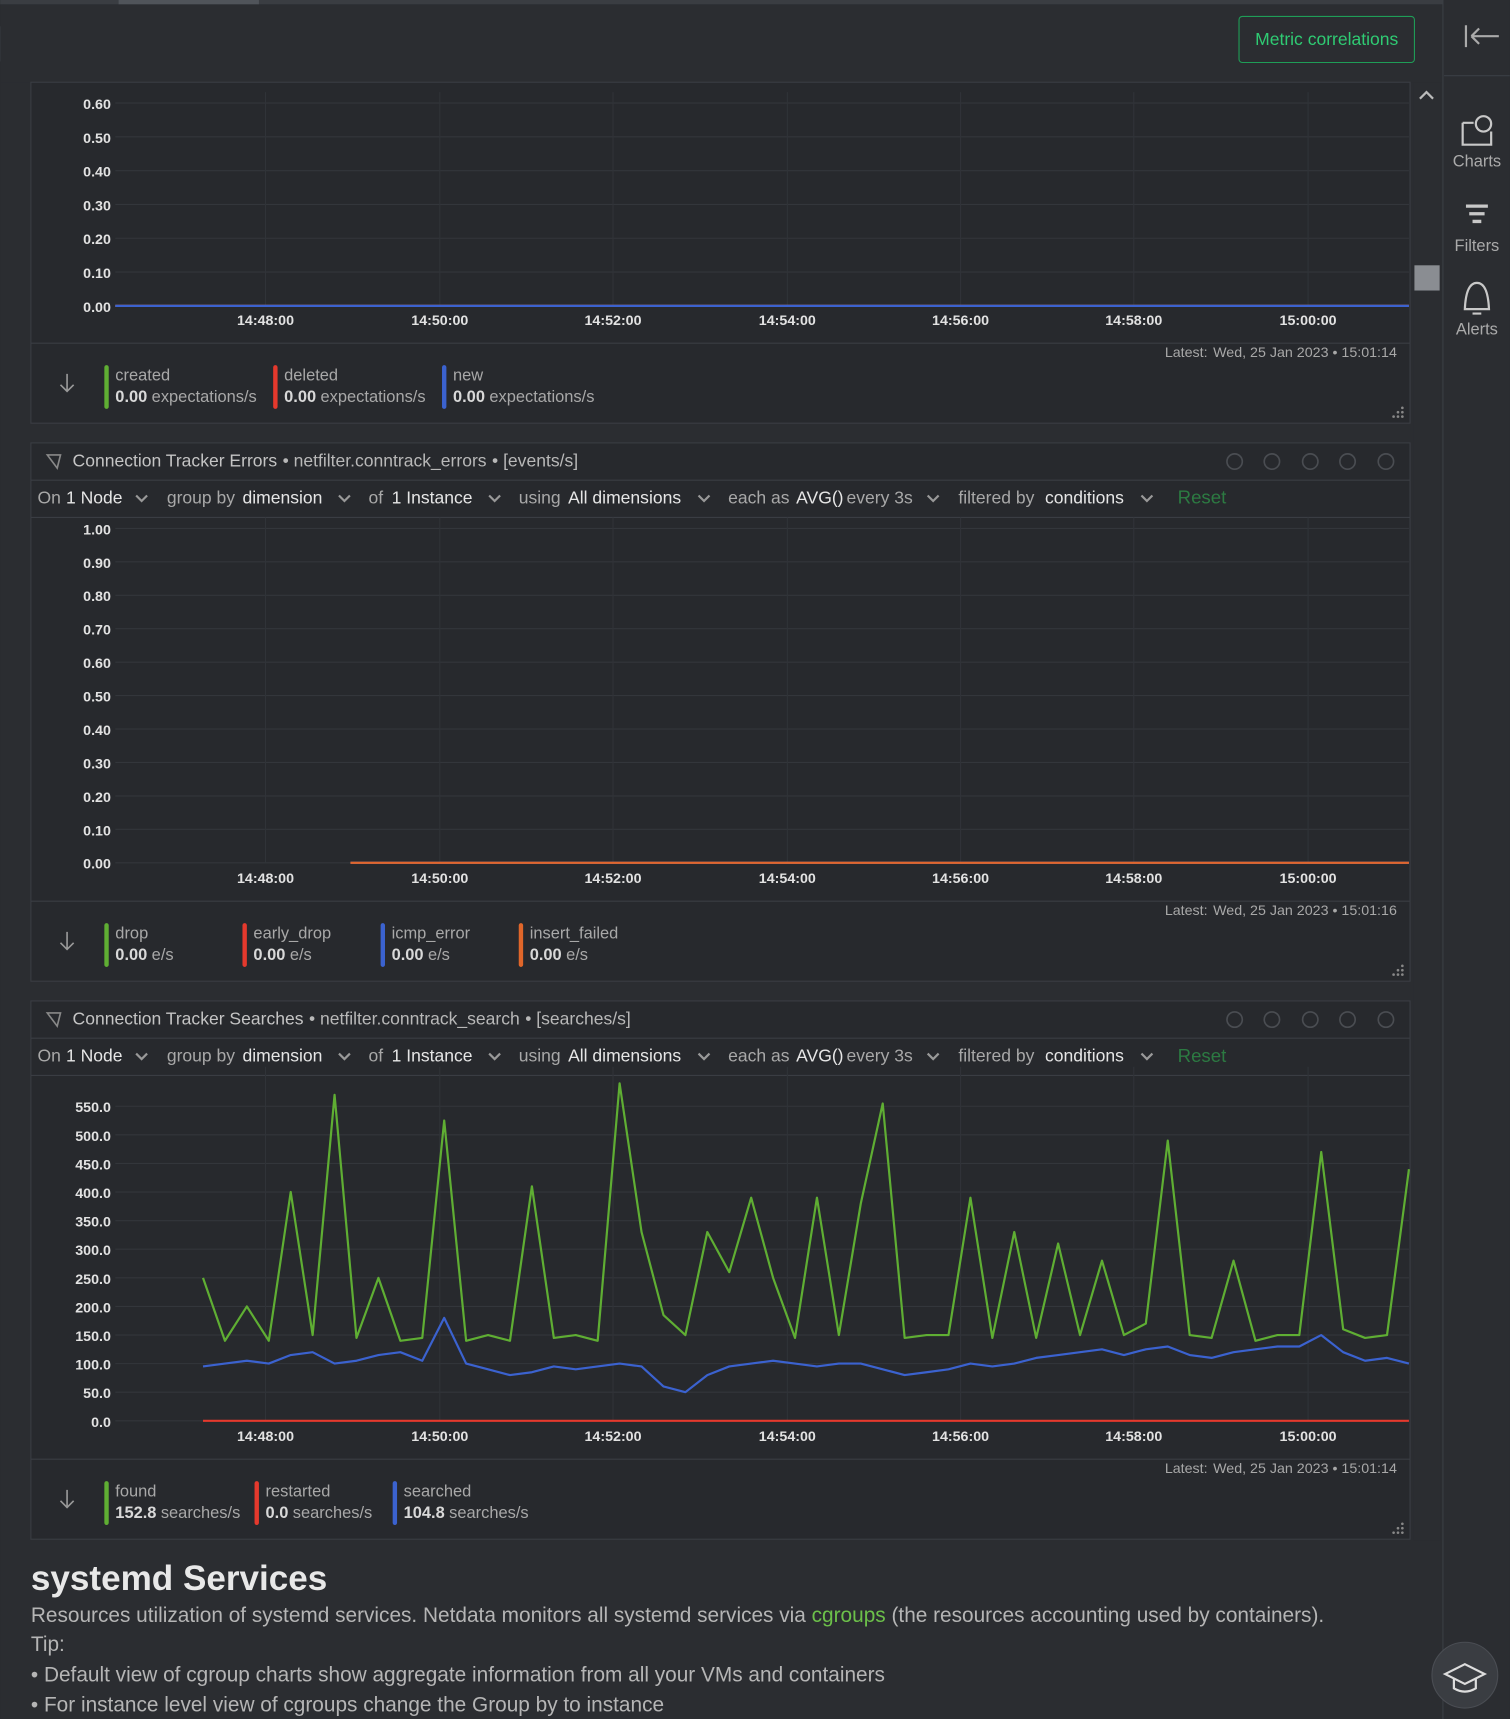 The height and width of the screenshot is (1719, 1510). I want to click on legend-name: found, so click(135, 1491).